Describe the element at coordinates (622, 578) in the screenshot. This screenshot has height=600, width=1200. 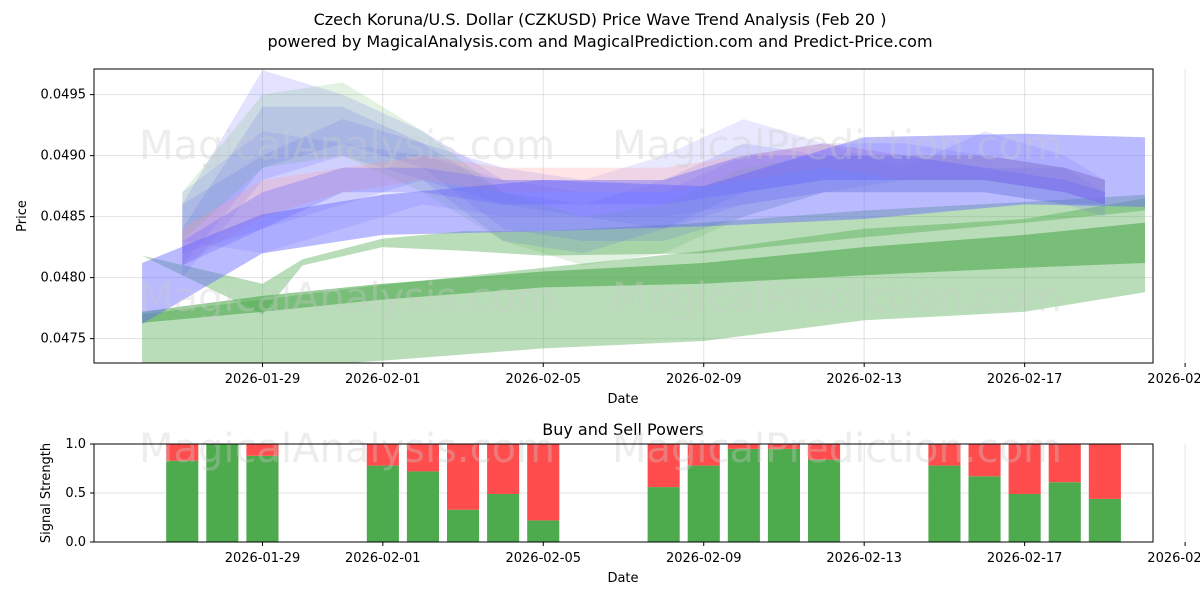
I see `buy-sell-x-axis-label: Date` at that location.